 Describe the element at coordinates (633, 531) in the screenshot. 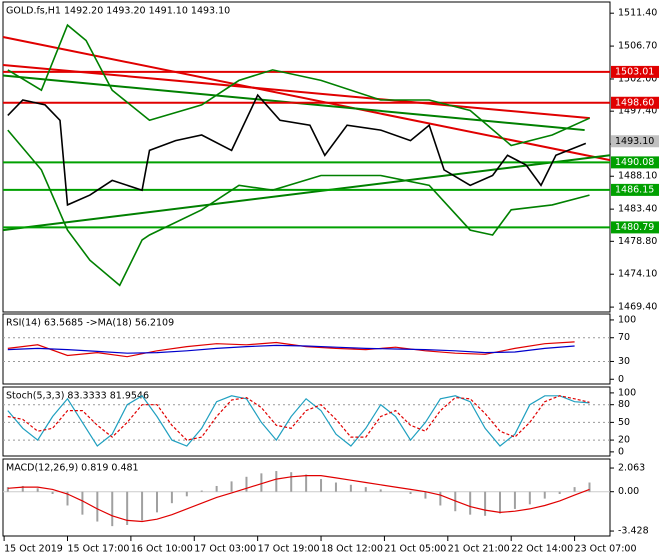

I see `y-tick-label: -3.428` at that location.